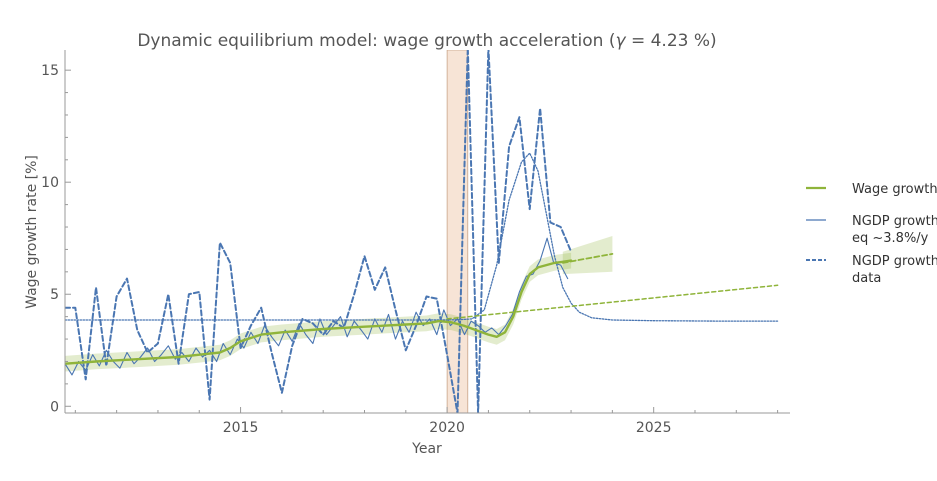  Describe the element at coordinates (671, 41) in the screenshot. I see `chart-title-value: = 4.23 %)` at that location.